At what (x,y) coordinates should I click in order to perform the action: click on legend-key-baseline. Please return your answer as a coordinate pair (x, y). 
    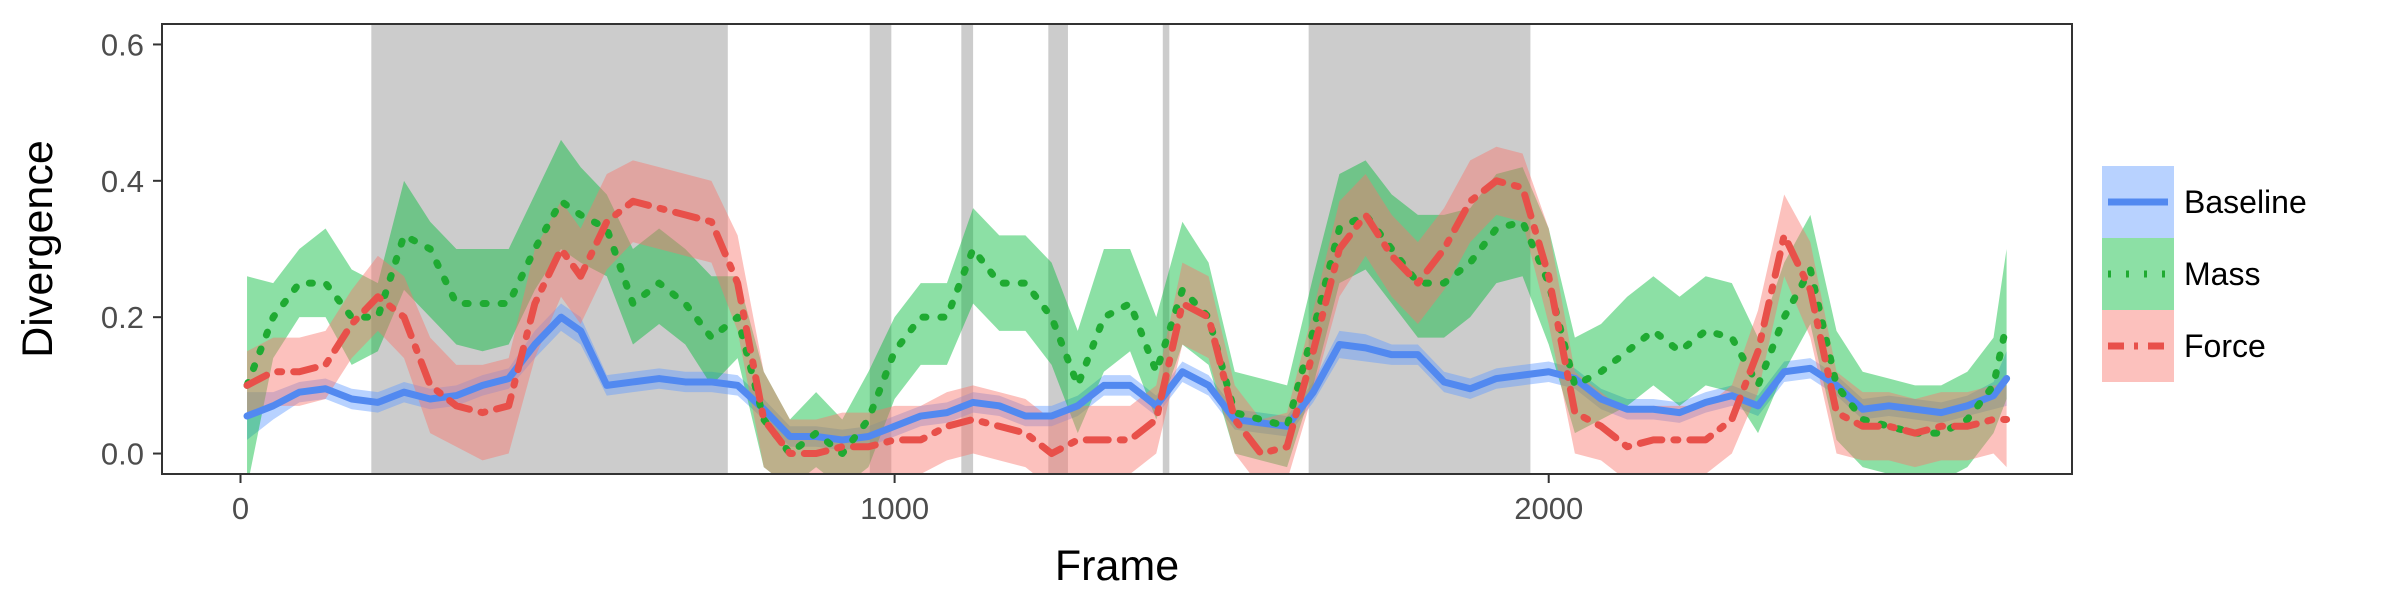
    Looking at the image, I should click on (2138, 202).